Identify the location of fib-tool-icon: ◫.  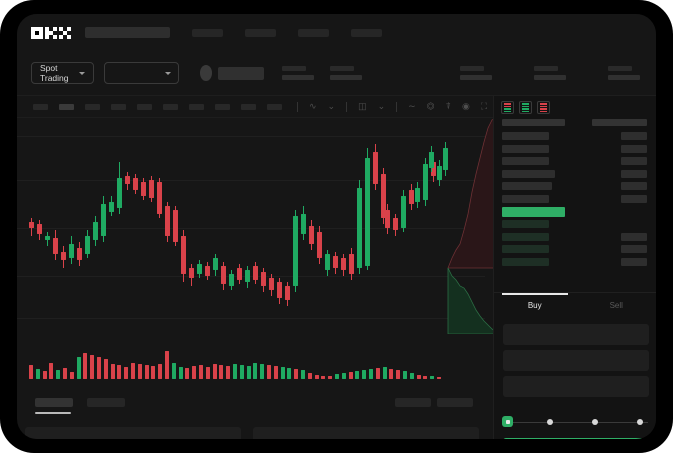
(362, 106).